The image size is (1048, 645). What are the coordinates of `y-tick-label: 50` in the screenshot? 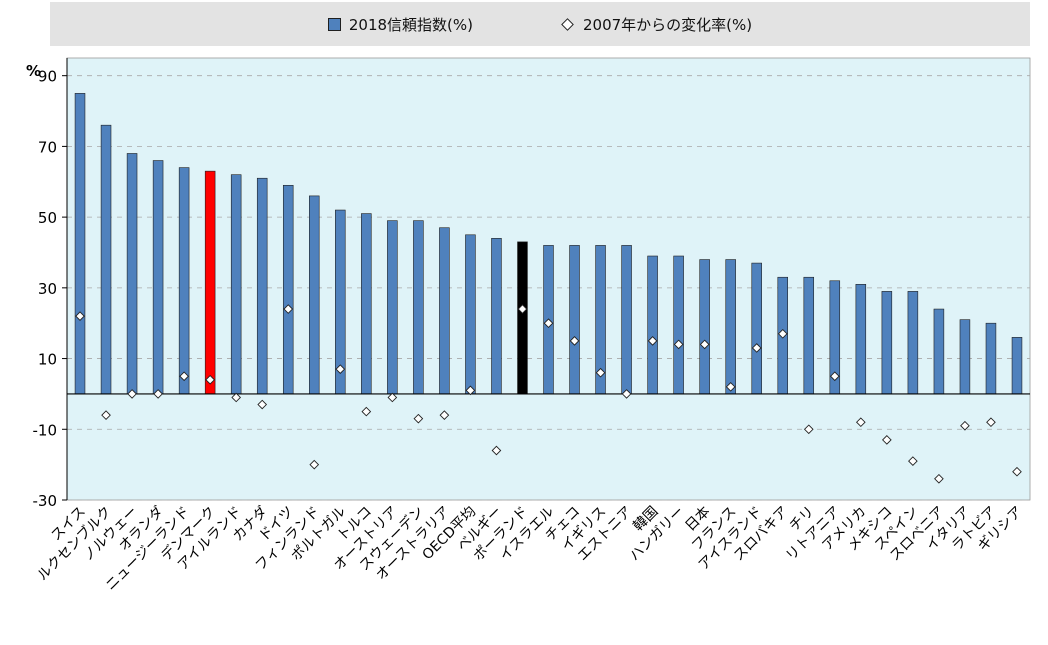 It's located at (47, 218).